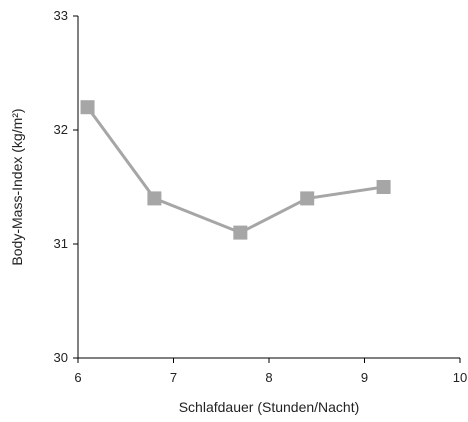  I want to click on y-tick-label: 32, so click(61, 129).